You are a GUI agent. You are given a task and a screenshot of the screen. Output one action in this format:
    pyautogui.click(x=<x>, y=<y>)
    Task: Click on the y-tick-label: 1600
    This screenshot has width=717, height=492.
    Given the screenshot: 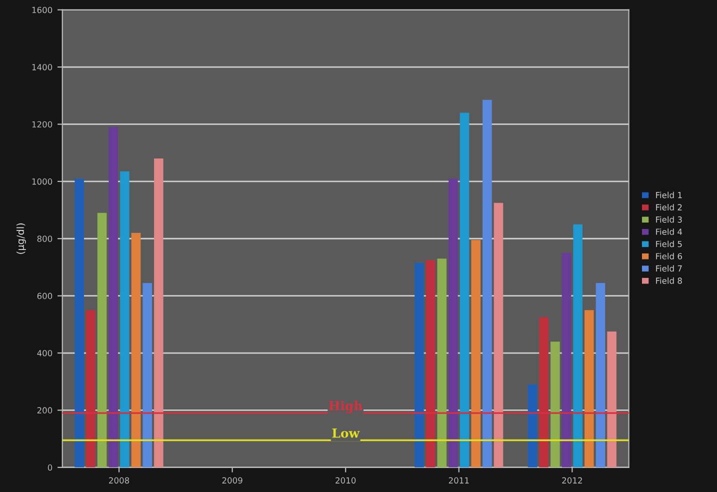 What is the action you would take?
    pyautogui.click(x=42, y=10)
    